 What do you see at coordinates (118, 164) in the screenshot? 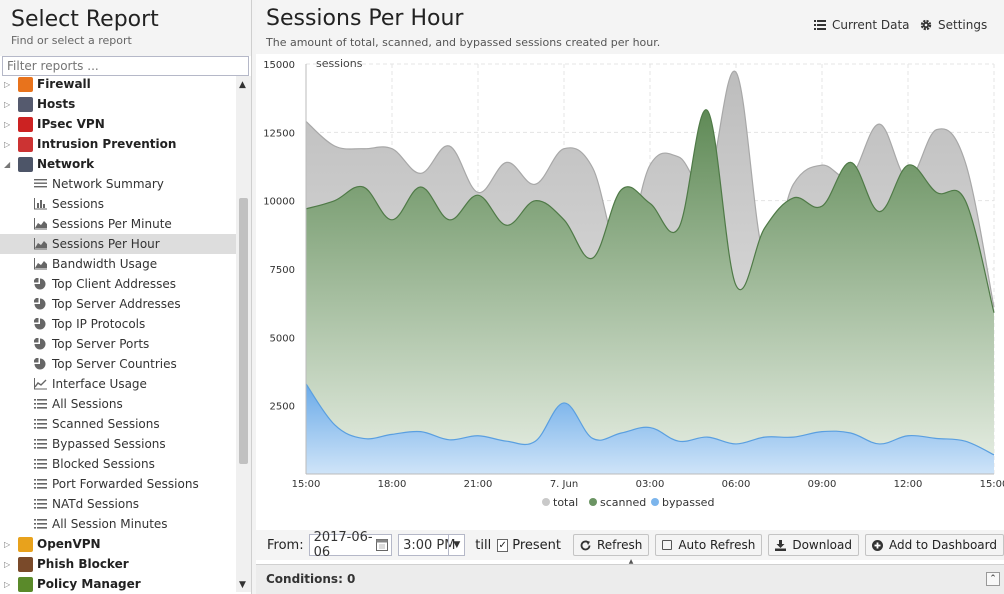
I see `tree-category-network: ◢ Network` at bounding box center [118, 164].